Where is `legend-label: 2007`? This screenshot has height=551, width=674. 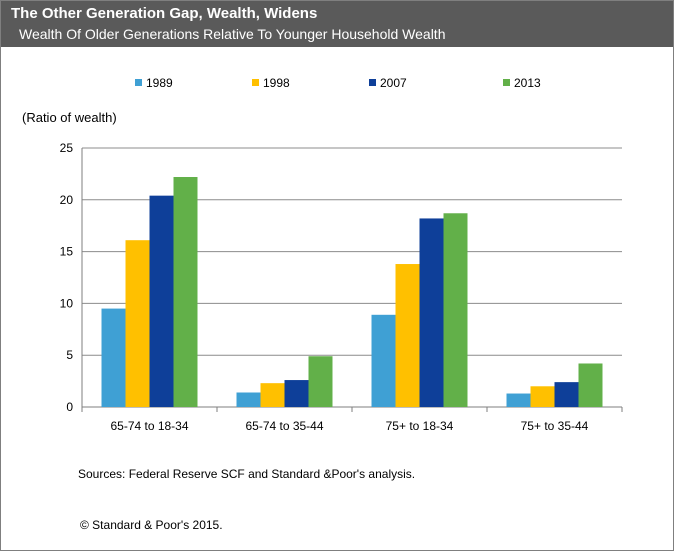
legend-label: 2007 is located at coordinates (393, 83).